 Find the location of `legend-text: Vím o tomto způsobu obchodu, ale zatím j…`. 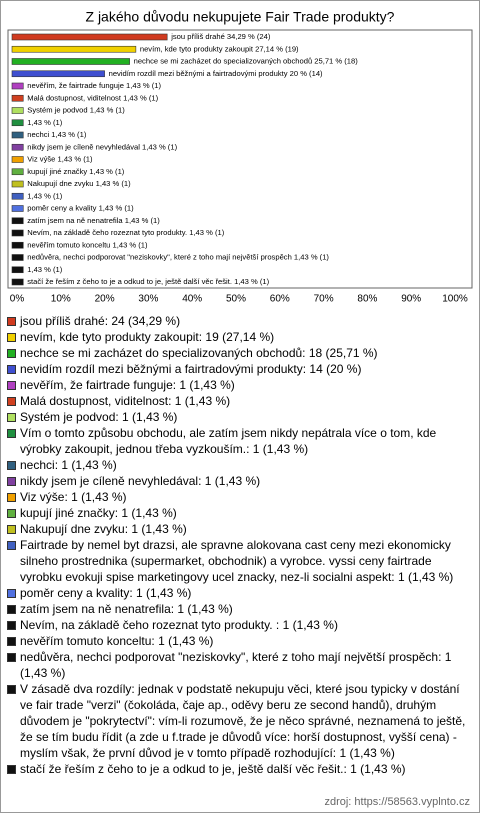

legend-text: Vím o tomto způsobu obchodu, ale zatím j… is located at coordinates (228, 441).